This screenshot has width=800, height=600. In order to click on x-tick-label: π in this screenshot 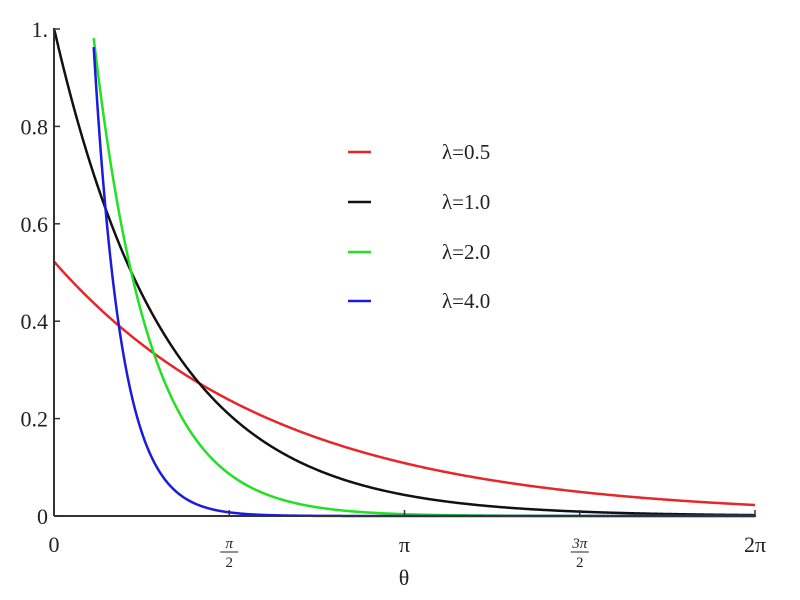, I will do `click(404, 544)`.